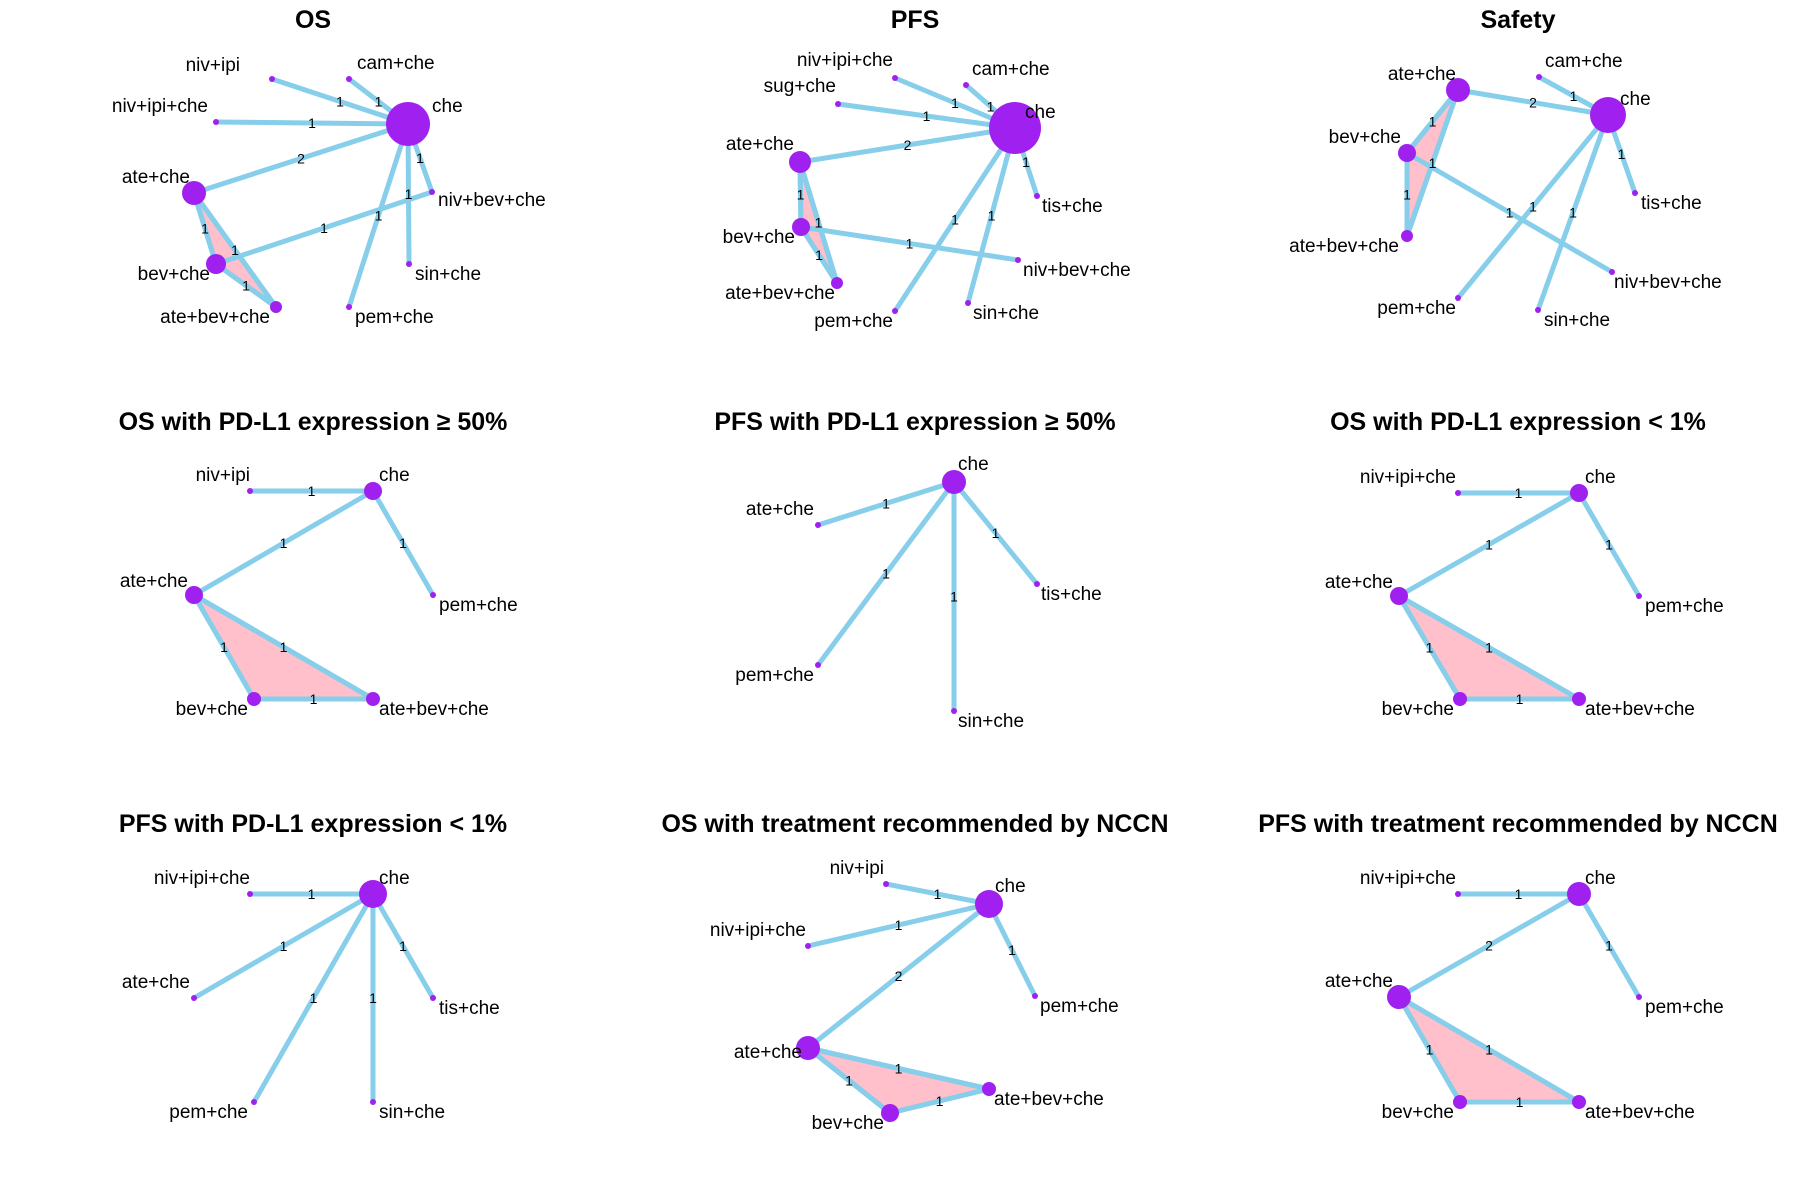 Image resolution: width=1800 pixels, height=1200 pixels. I want to click on node-cam-che, so click(349, 79).